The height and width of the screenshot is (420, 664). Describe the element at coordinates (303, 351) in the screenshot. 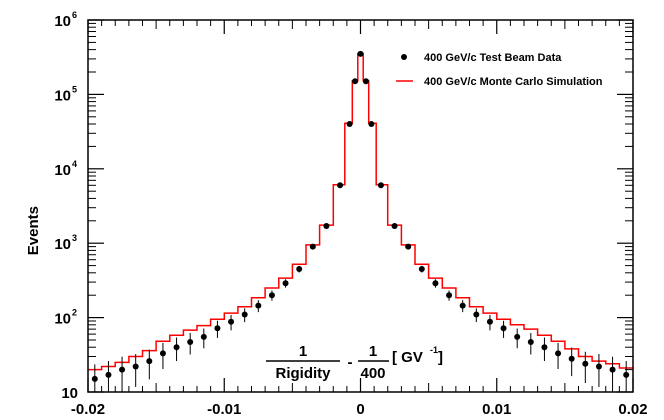

I see `x-axis-title-num1: 1` at that location.